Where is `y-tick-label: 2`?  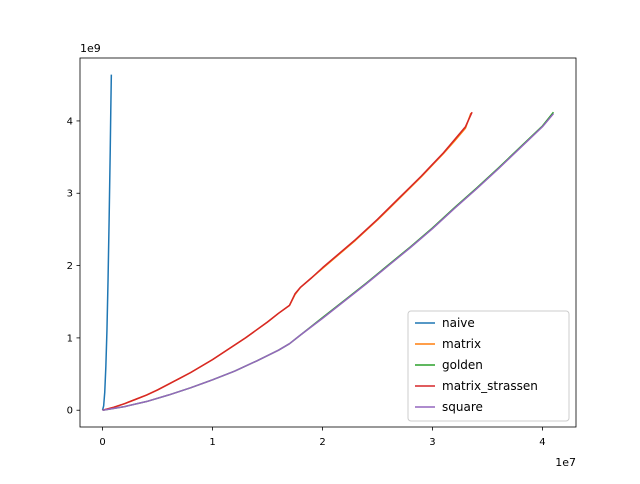
y-tick-label: 2 is located at coordinates (70, 266).